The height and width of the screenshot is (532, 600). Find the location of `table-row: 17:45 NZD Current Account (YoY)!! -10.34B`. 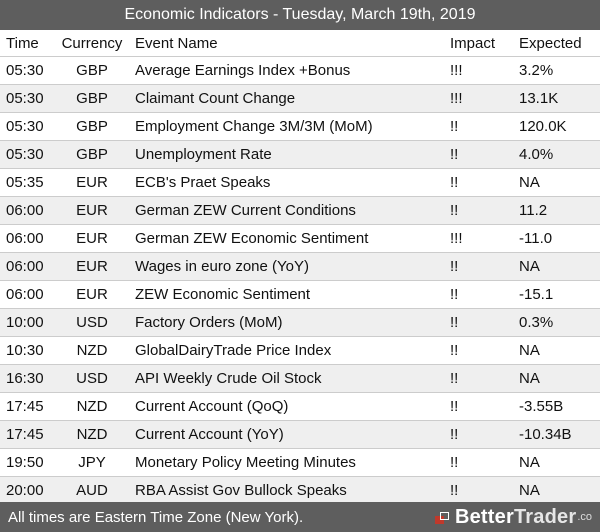

table-row: 17:45 NZD Current Account (YoY)!! -10.34B is located at coordinates (300, 435).